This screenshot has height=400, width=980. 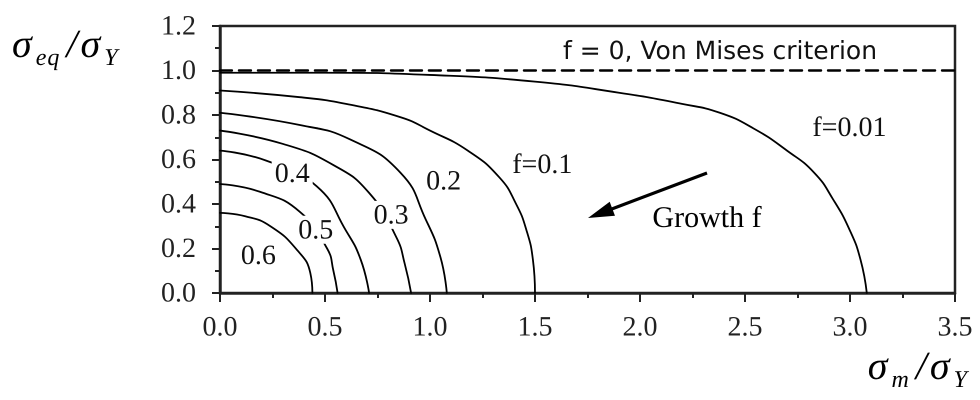 I want to click on x-tick-label: 0.0, so click(x=220, y=327).